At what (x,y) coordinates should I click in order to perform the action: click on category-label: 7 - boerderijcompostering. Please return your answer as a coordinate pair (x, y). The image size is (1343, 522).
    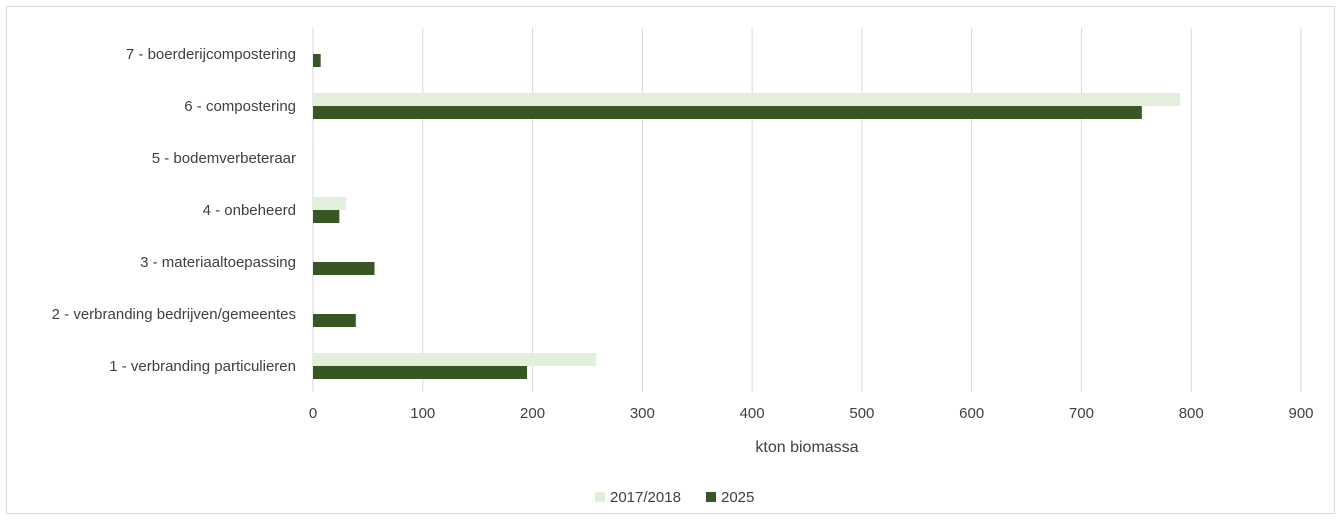
    Looking at the image, I should click on (211, 54).